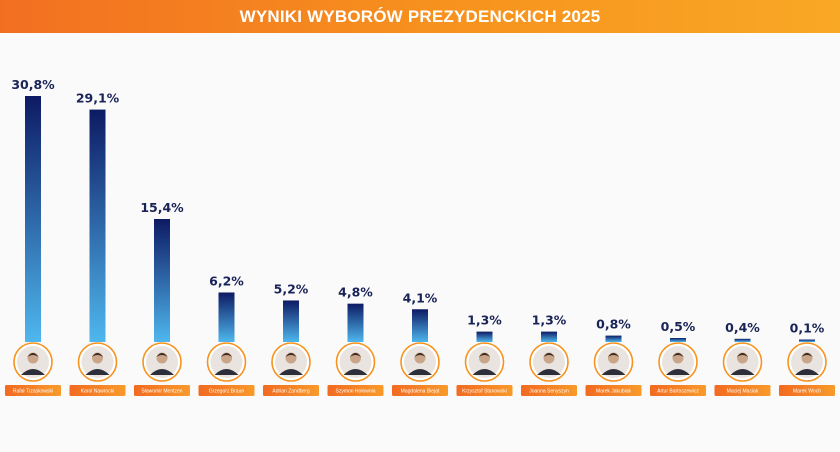  I want to click on value-label: 15,4%, so click(162, 207).